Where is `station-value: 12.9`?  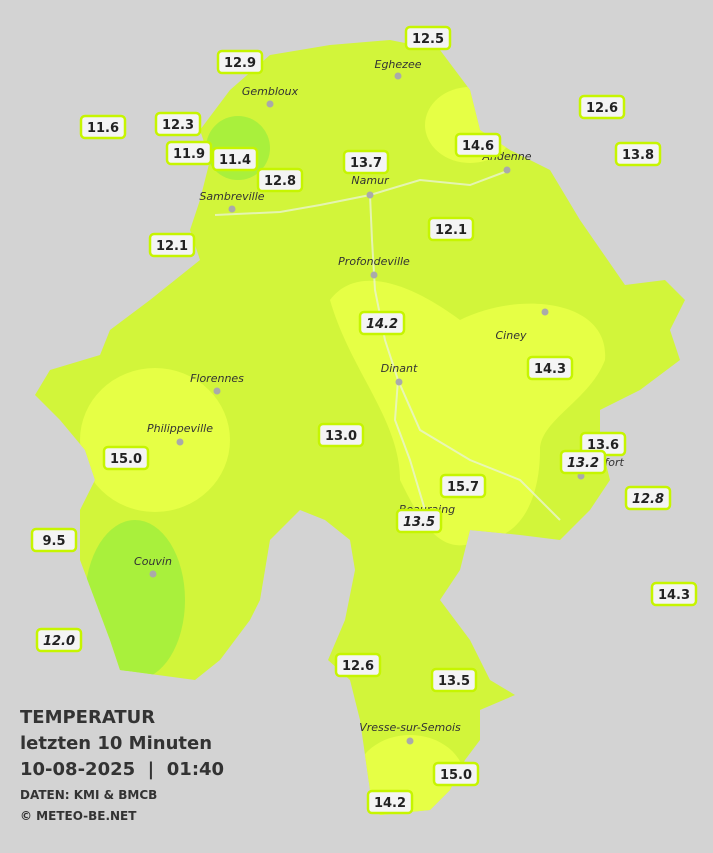
station-value: 12.9 is located at coordinates (240, 63).